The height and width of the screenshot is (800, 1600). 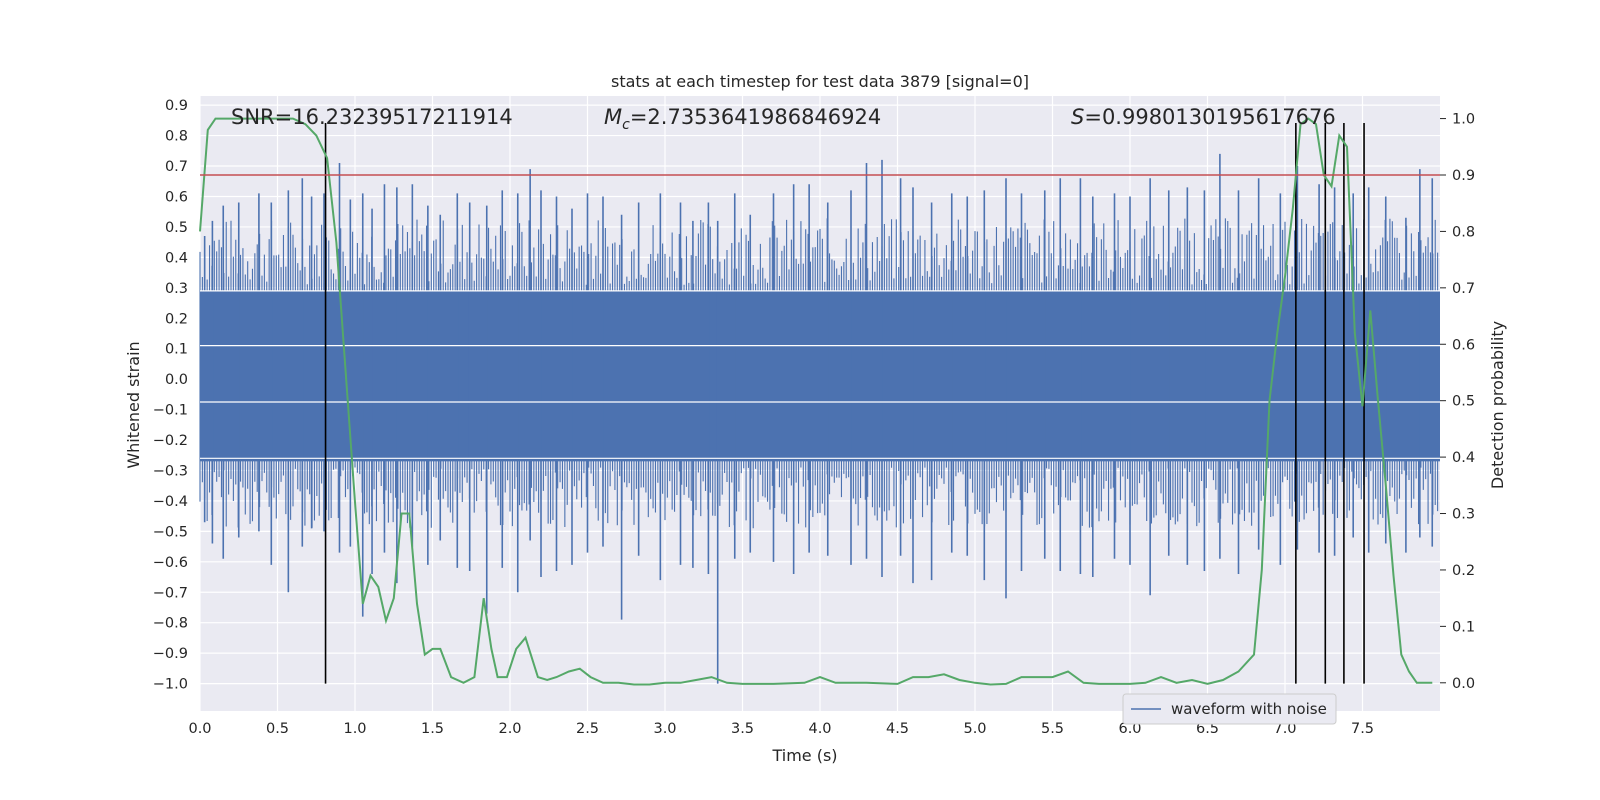 What do you see at coordinates (170, 593) in the screenshot?
I see `y-tick-label: −0.7` at bounding box center [170, 593].